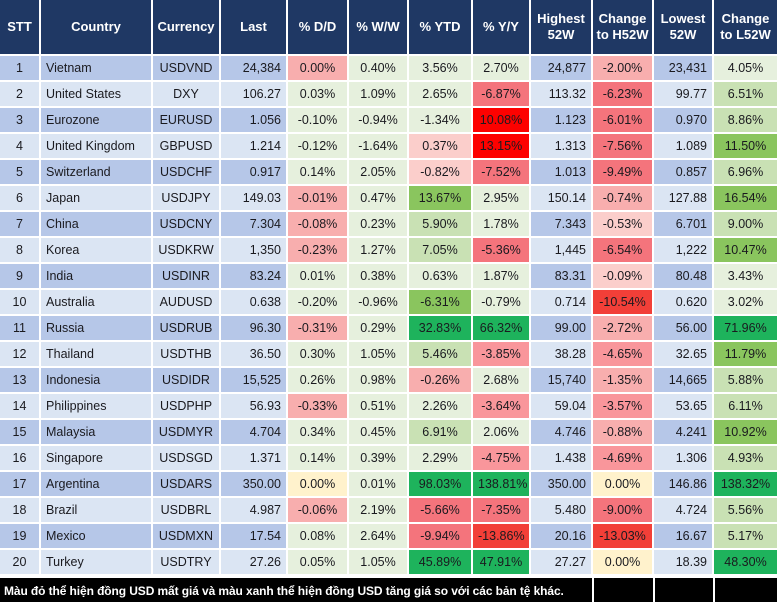  Describe the element at coordinates (317, 562) in the screenshot. I see `cell-dd: 0.05%` at that location.